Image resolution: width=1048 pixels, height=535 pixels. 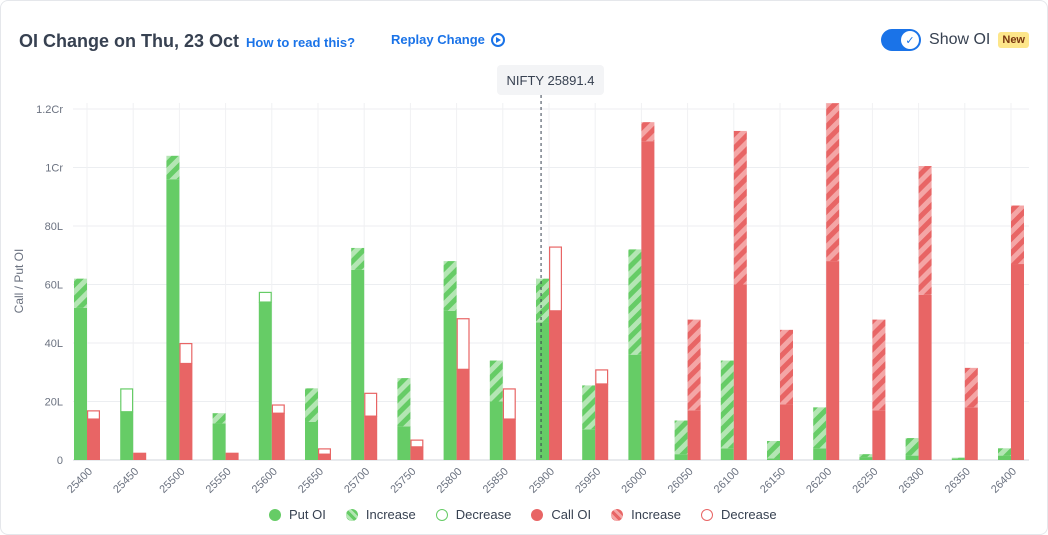 I want to click on replay-change-button: Replay Change, so click(x=448, y=39).